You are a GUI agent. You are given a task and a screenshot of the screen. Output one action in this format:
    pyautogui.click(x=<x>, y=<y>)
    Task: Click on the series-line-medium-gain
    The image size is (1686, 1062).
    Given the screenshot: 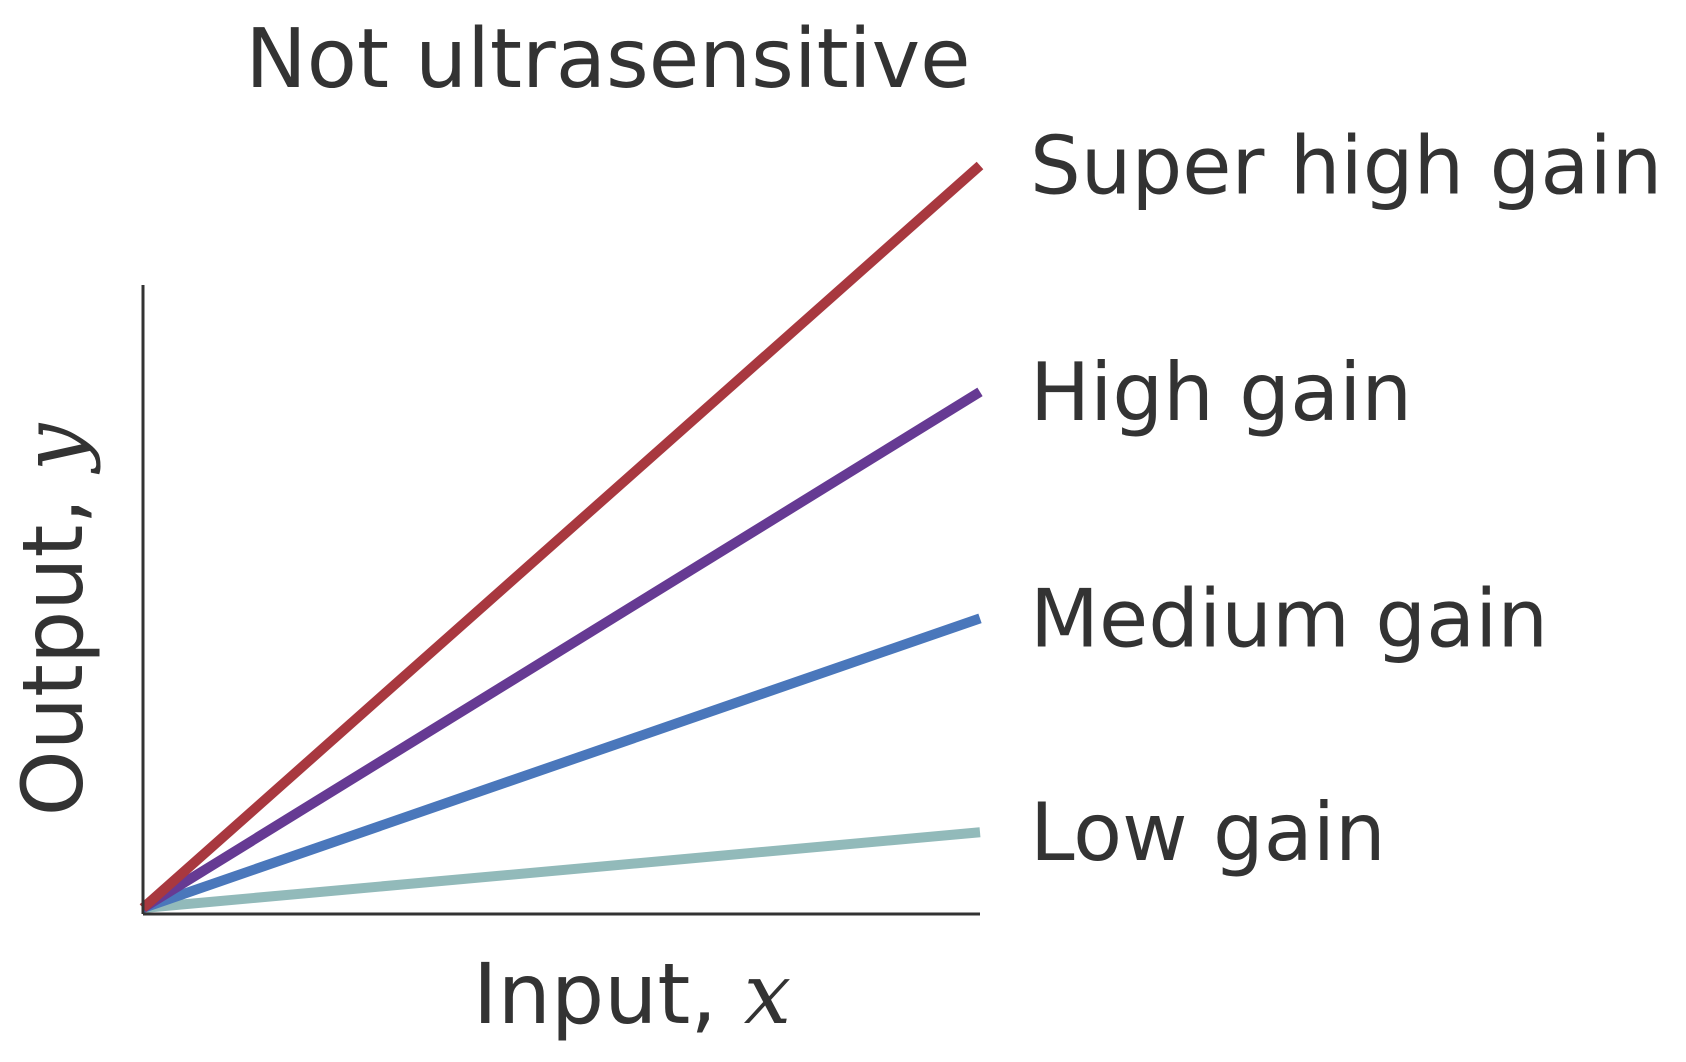 What is the action you would take?
    pyautogui.click(x=561, y=763)
    